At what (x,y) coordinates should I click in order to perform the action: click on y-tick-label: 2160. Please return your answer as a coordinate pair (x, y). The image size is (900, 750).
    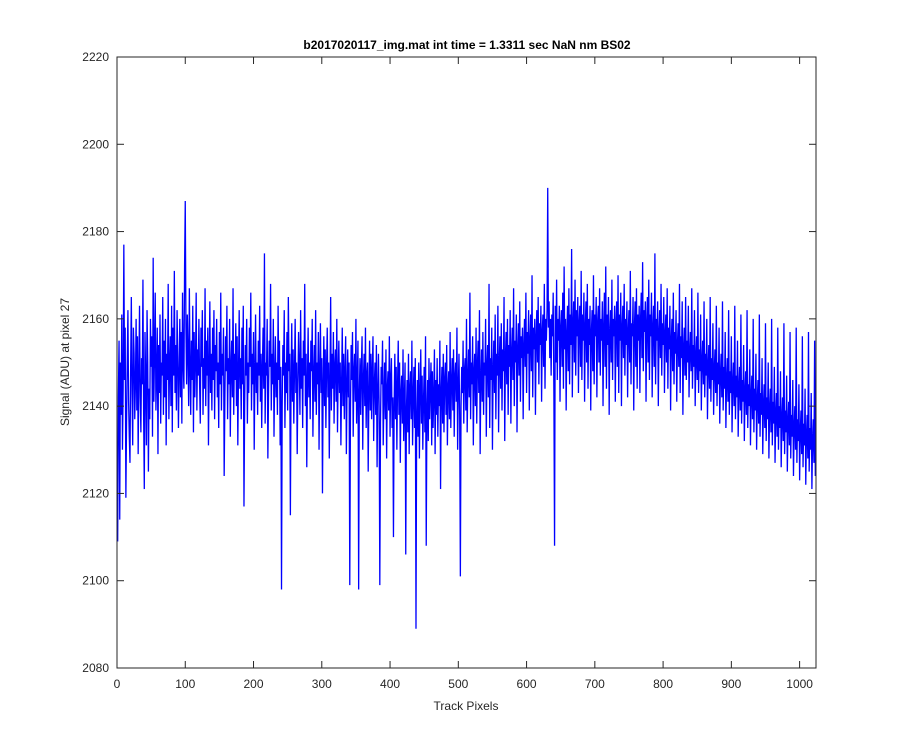
    Looking at the image, I should click on (95, 319).